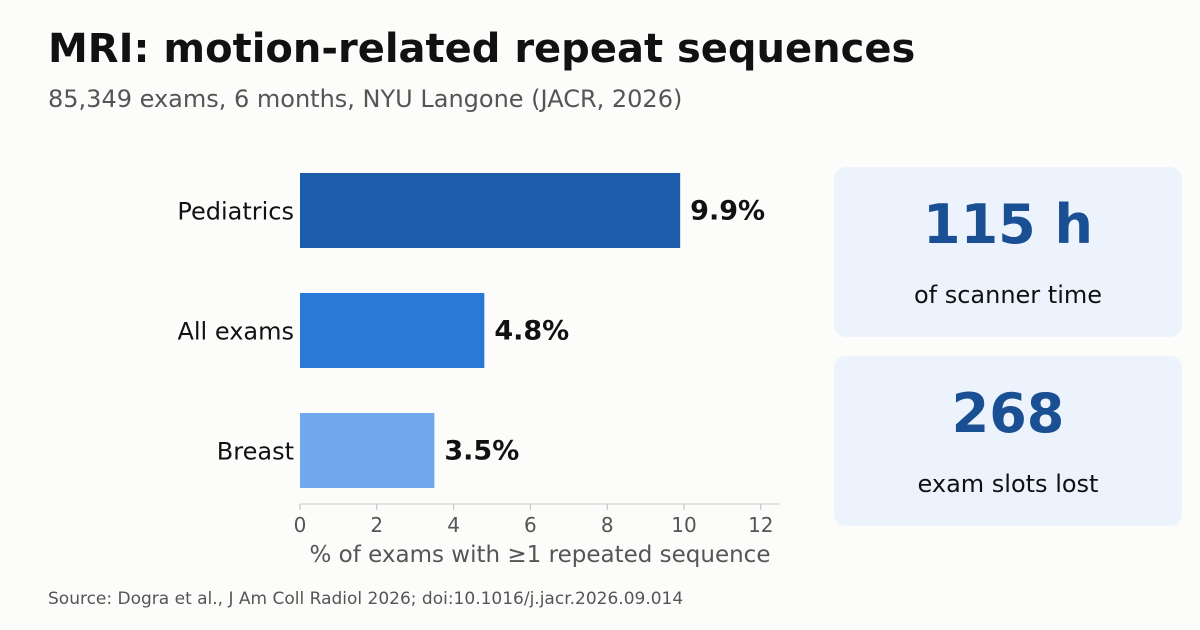 Image resolution: width=1200 pixels, height=630 pixels. I want to click on x-tick-label: 0, so click(300, 525).